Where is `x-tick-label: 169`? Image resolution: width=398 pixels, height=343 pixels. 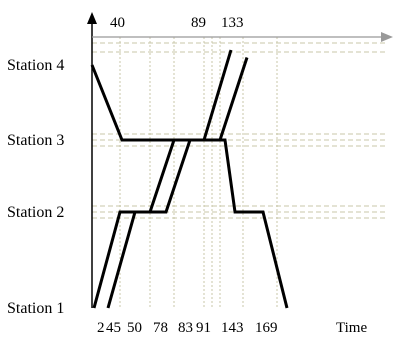 x-tick-label: 169 is located at coordinates (266, 328).